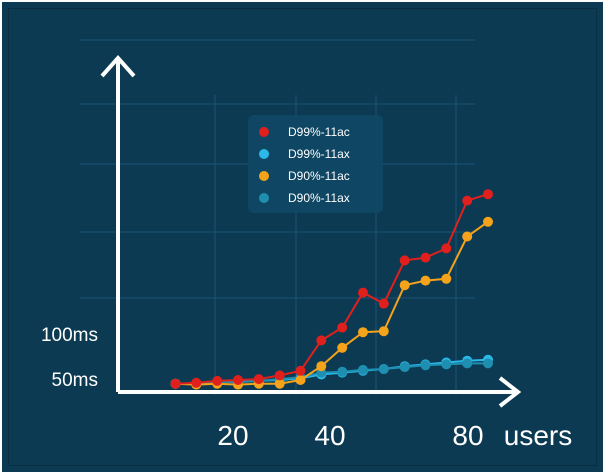 This screenshot has height=474, width=605. I want to click on legend-marker-d90-11ax, so click(264, 198).